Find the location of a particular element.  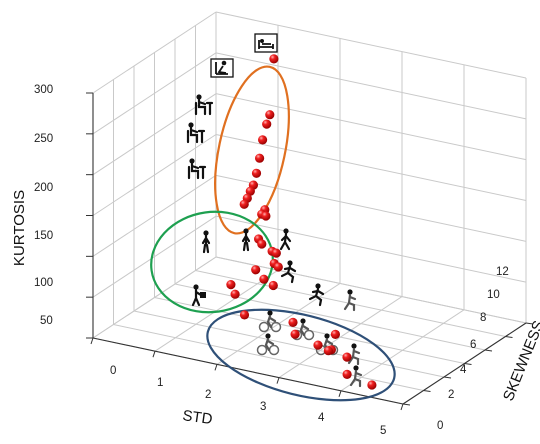

standing-icon is located at coordinates (246, 240).